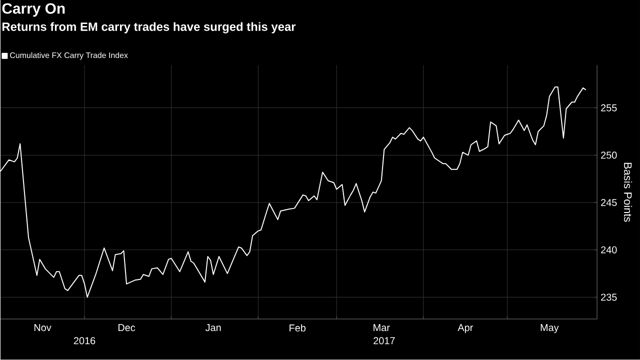 Image resolution: width=640 pixels, height=360 pixels. I want to click on x-tick-label: Mar, so click(382, 328).